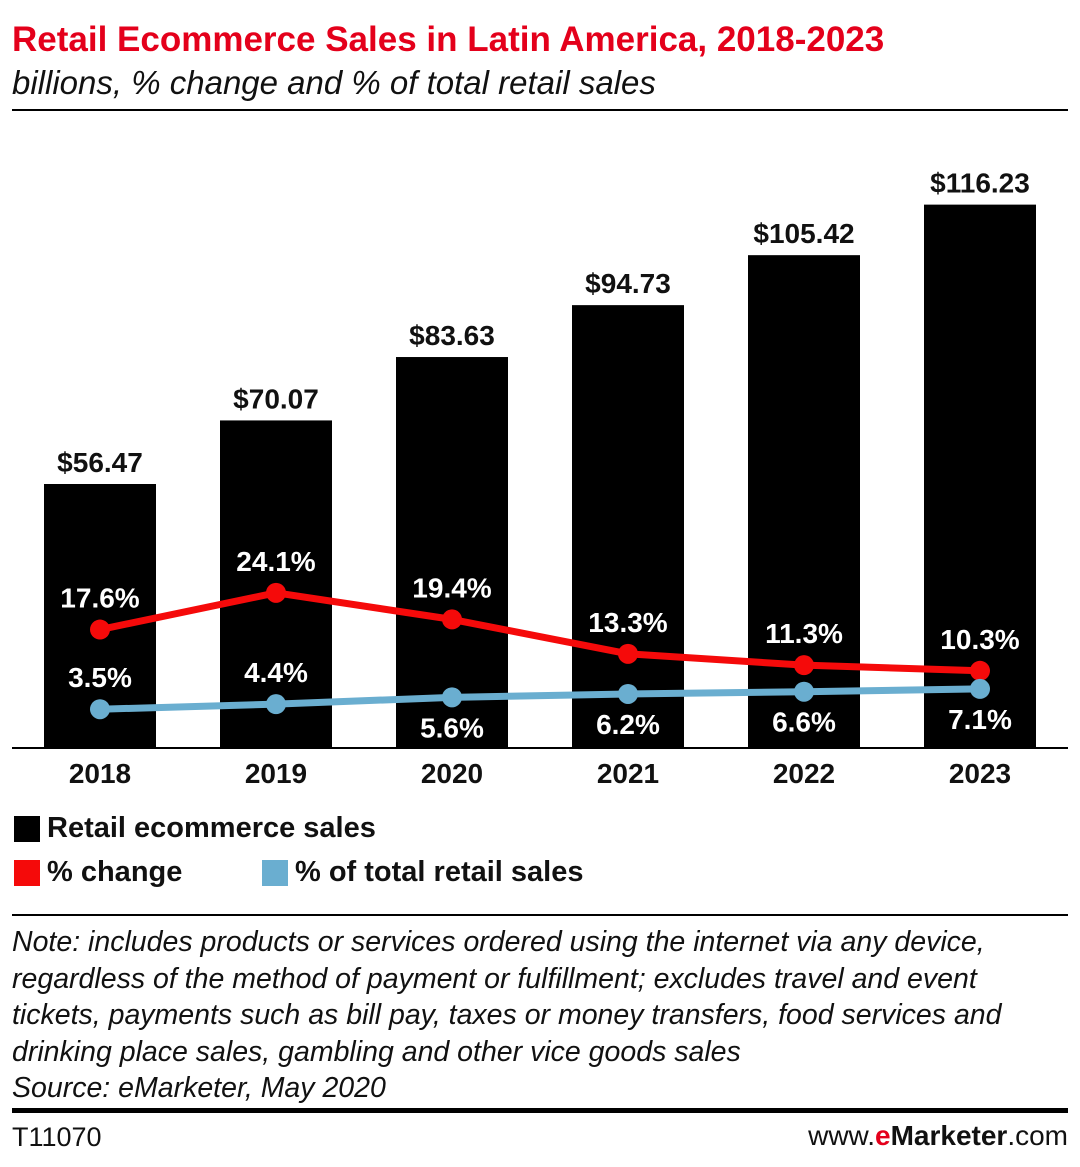 This screenshot has width=1080, height=1167. What do you see at coordinates (452, 727) in the screenshot?
I see `share-label: 5.6%` at bounding box center [452, 727].